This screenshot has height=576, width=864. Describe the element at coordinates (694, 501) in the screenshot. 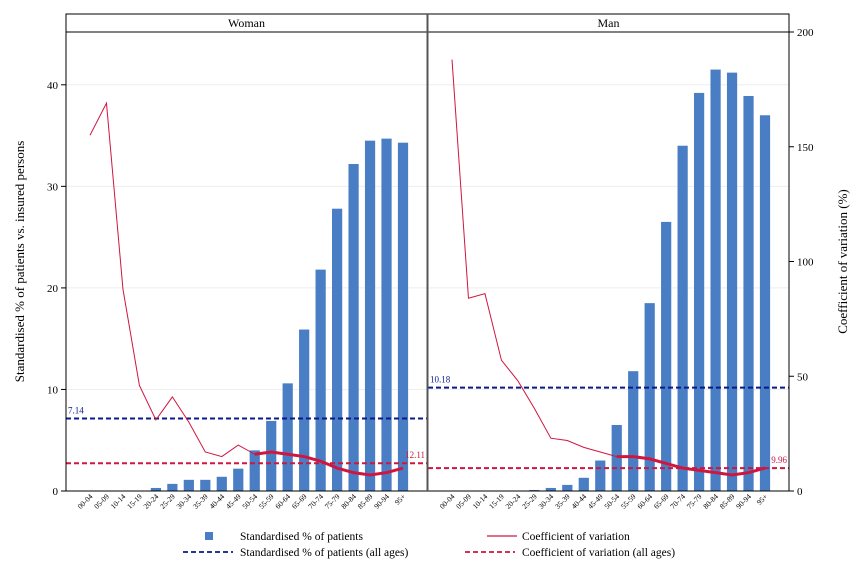

I see `category-label-1-15: 75-79` at that location.